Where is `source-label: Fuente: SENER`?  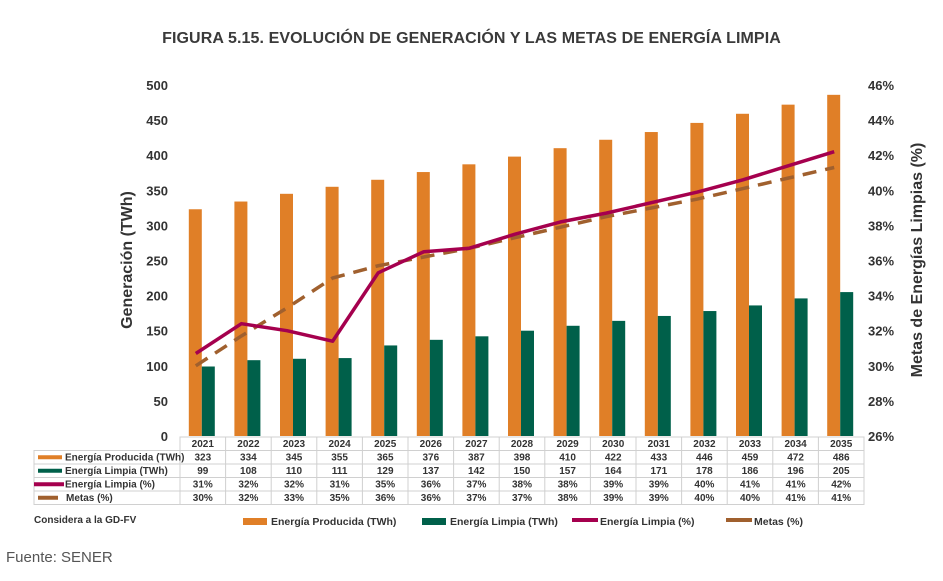
source-label: Fuente: SENER is located at coordinates (59, 557).